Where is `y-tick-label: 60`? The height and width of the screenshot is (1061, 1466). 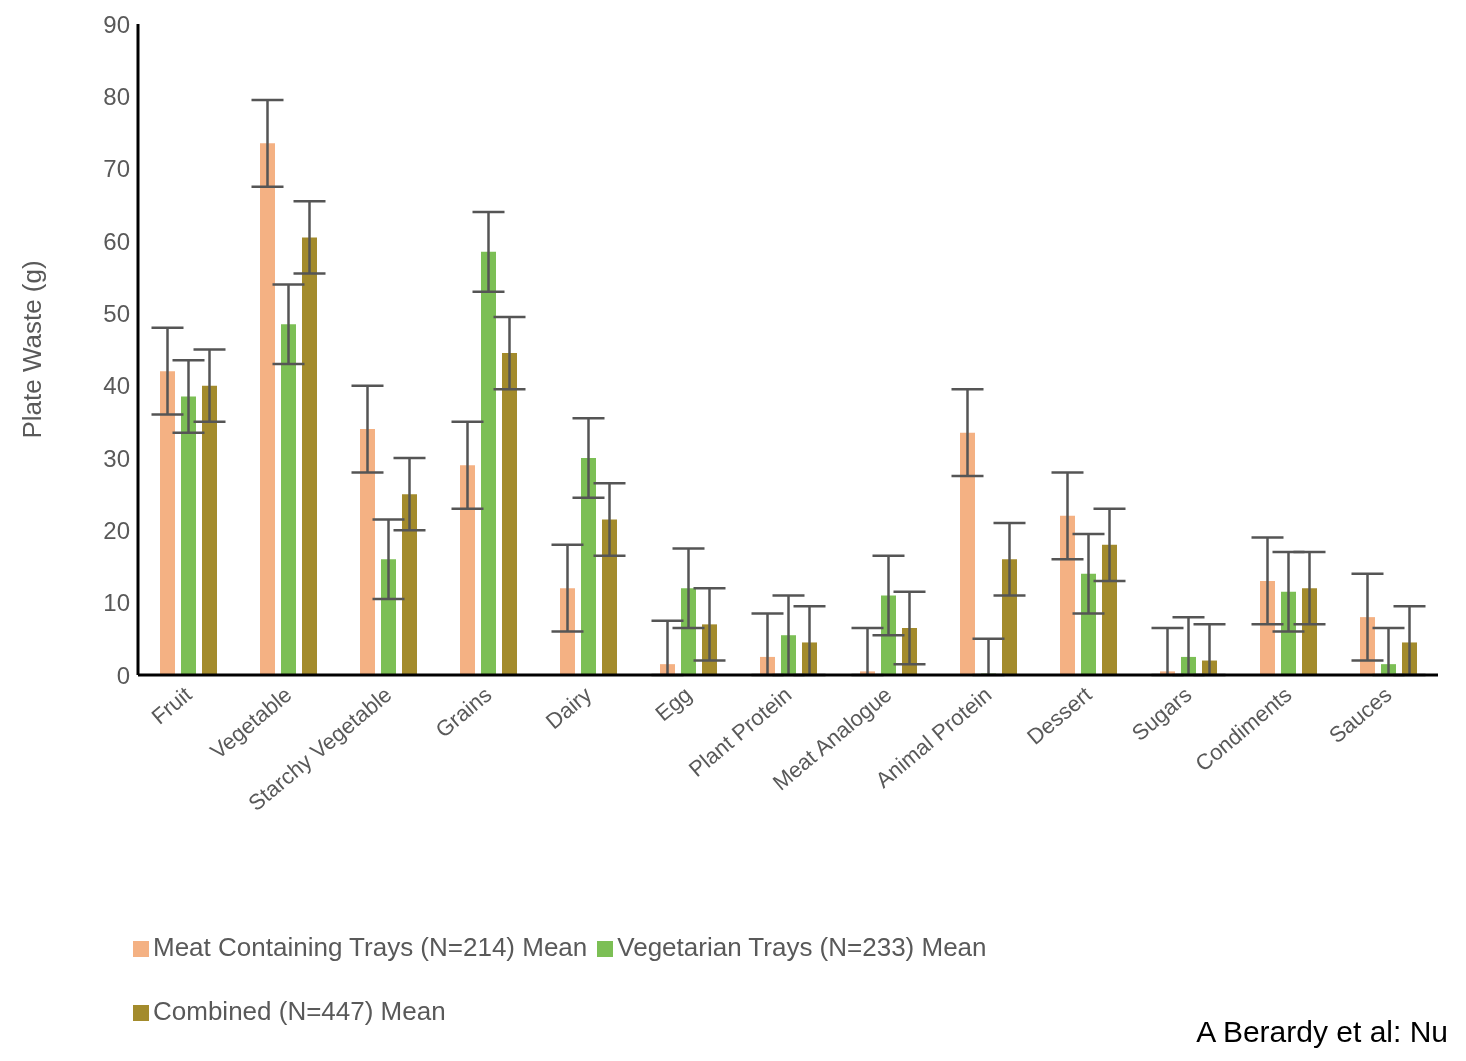 y-tick-label: 60 is located at coordinates (116, 241).